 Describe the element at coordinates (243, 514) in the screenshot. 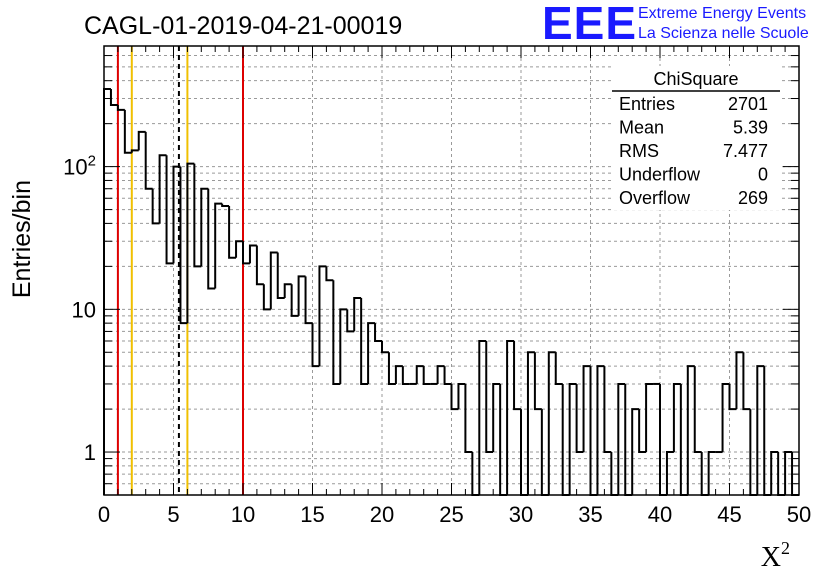

I see `x-tick-label: 10` at that location.